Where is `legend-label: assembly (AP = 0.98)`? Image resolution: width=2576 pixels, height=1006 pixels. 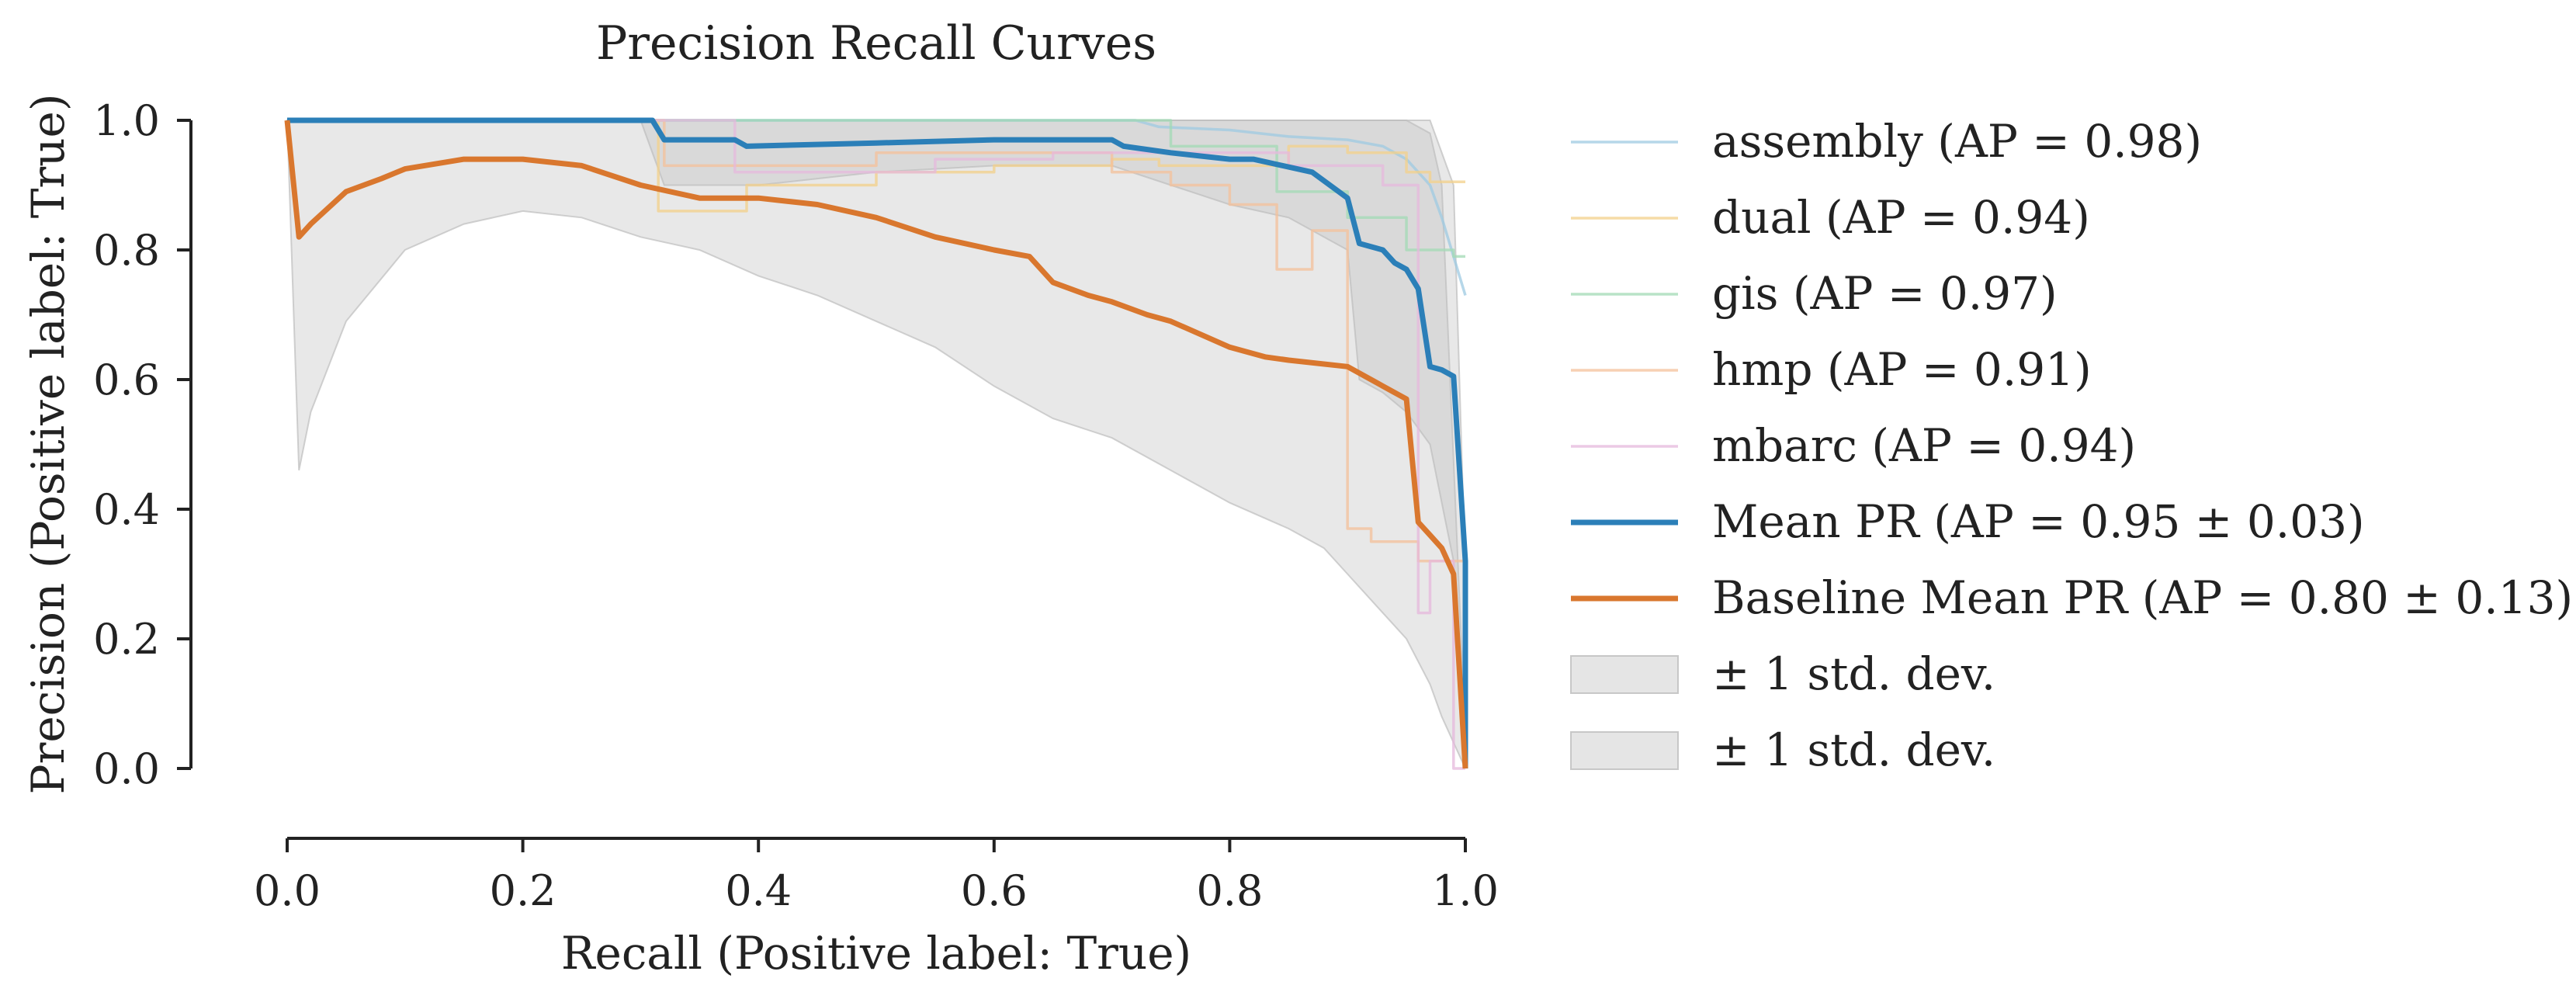
legend-label: assembly (AP = 0.98) is located at coordinates (1957, 141).